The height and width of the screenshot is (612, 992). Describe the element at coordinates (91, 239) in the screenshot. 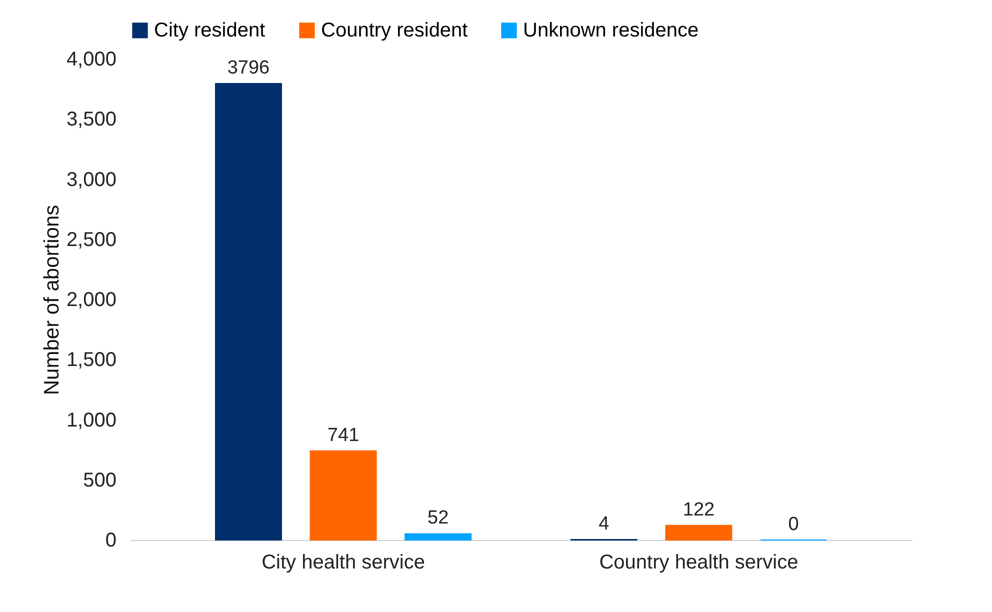

I see `y-tick-label: 2,500` at that location.